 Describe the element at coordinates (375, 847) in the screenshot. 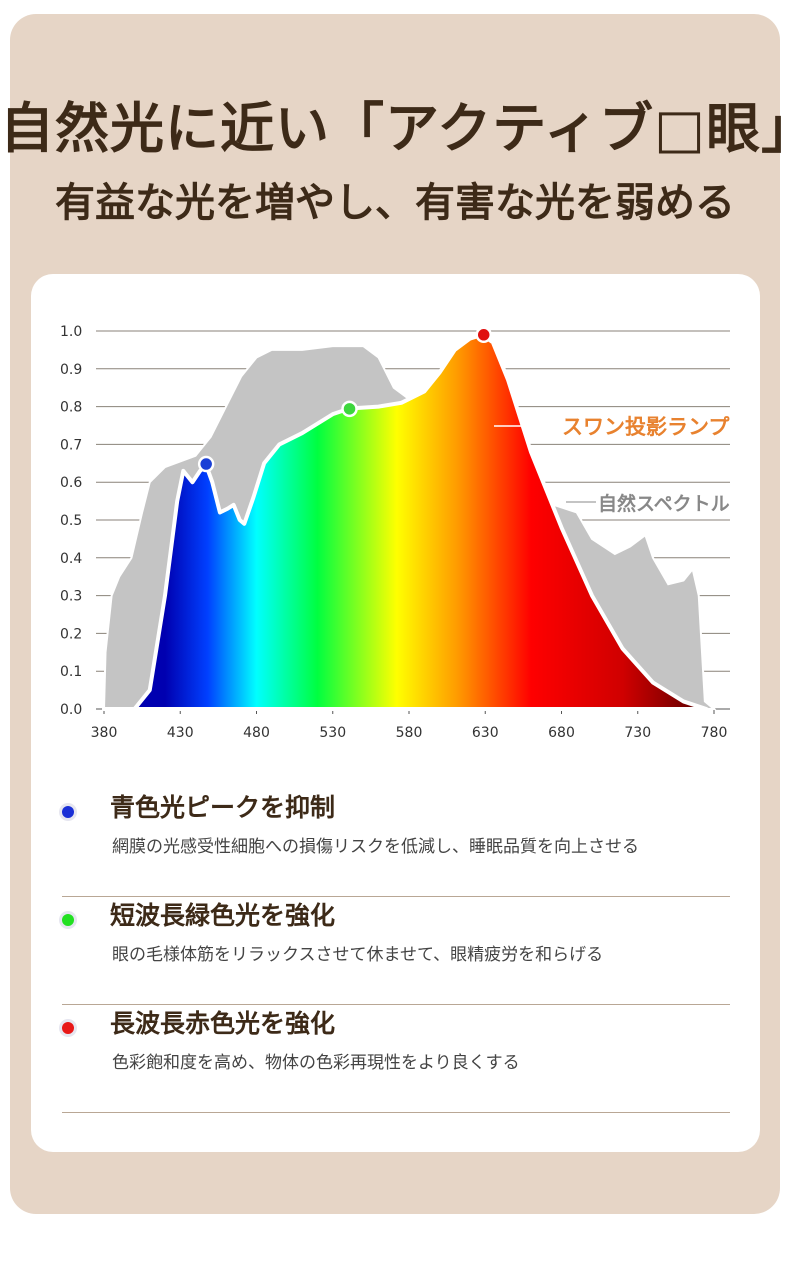

I see `feature-description: 網膜の光感受性細胞への損傷リスクを低減し、睡眠品質を向上させる` at that location.